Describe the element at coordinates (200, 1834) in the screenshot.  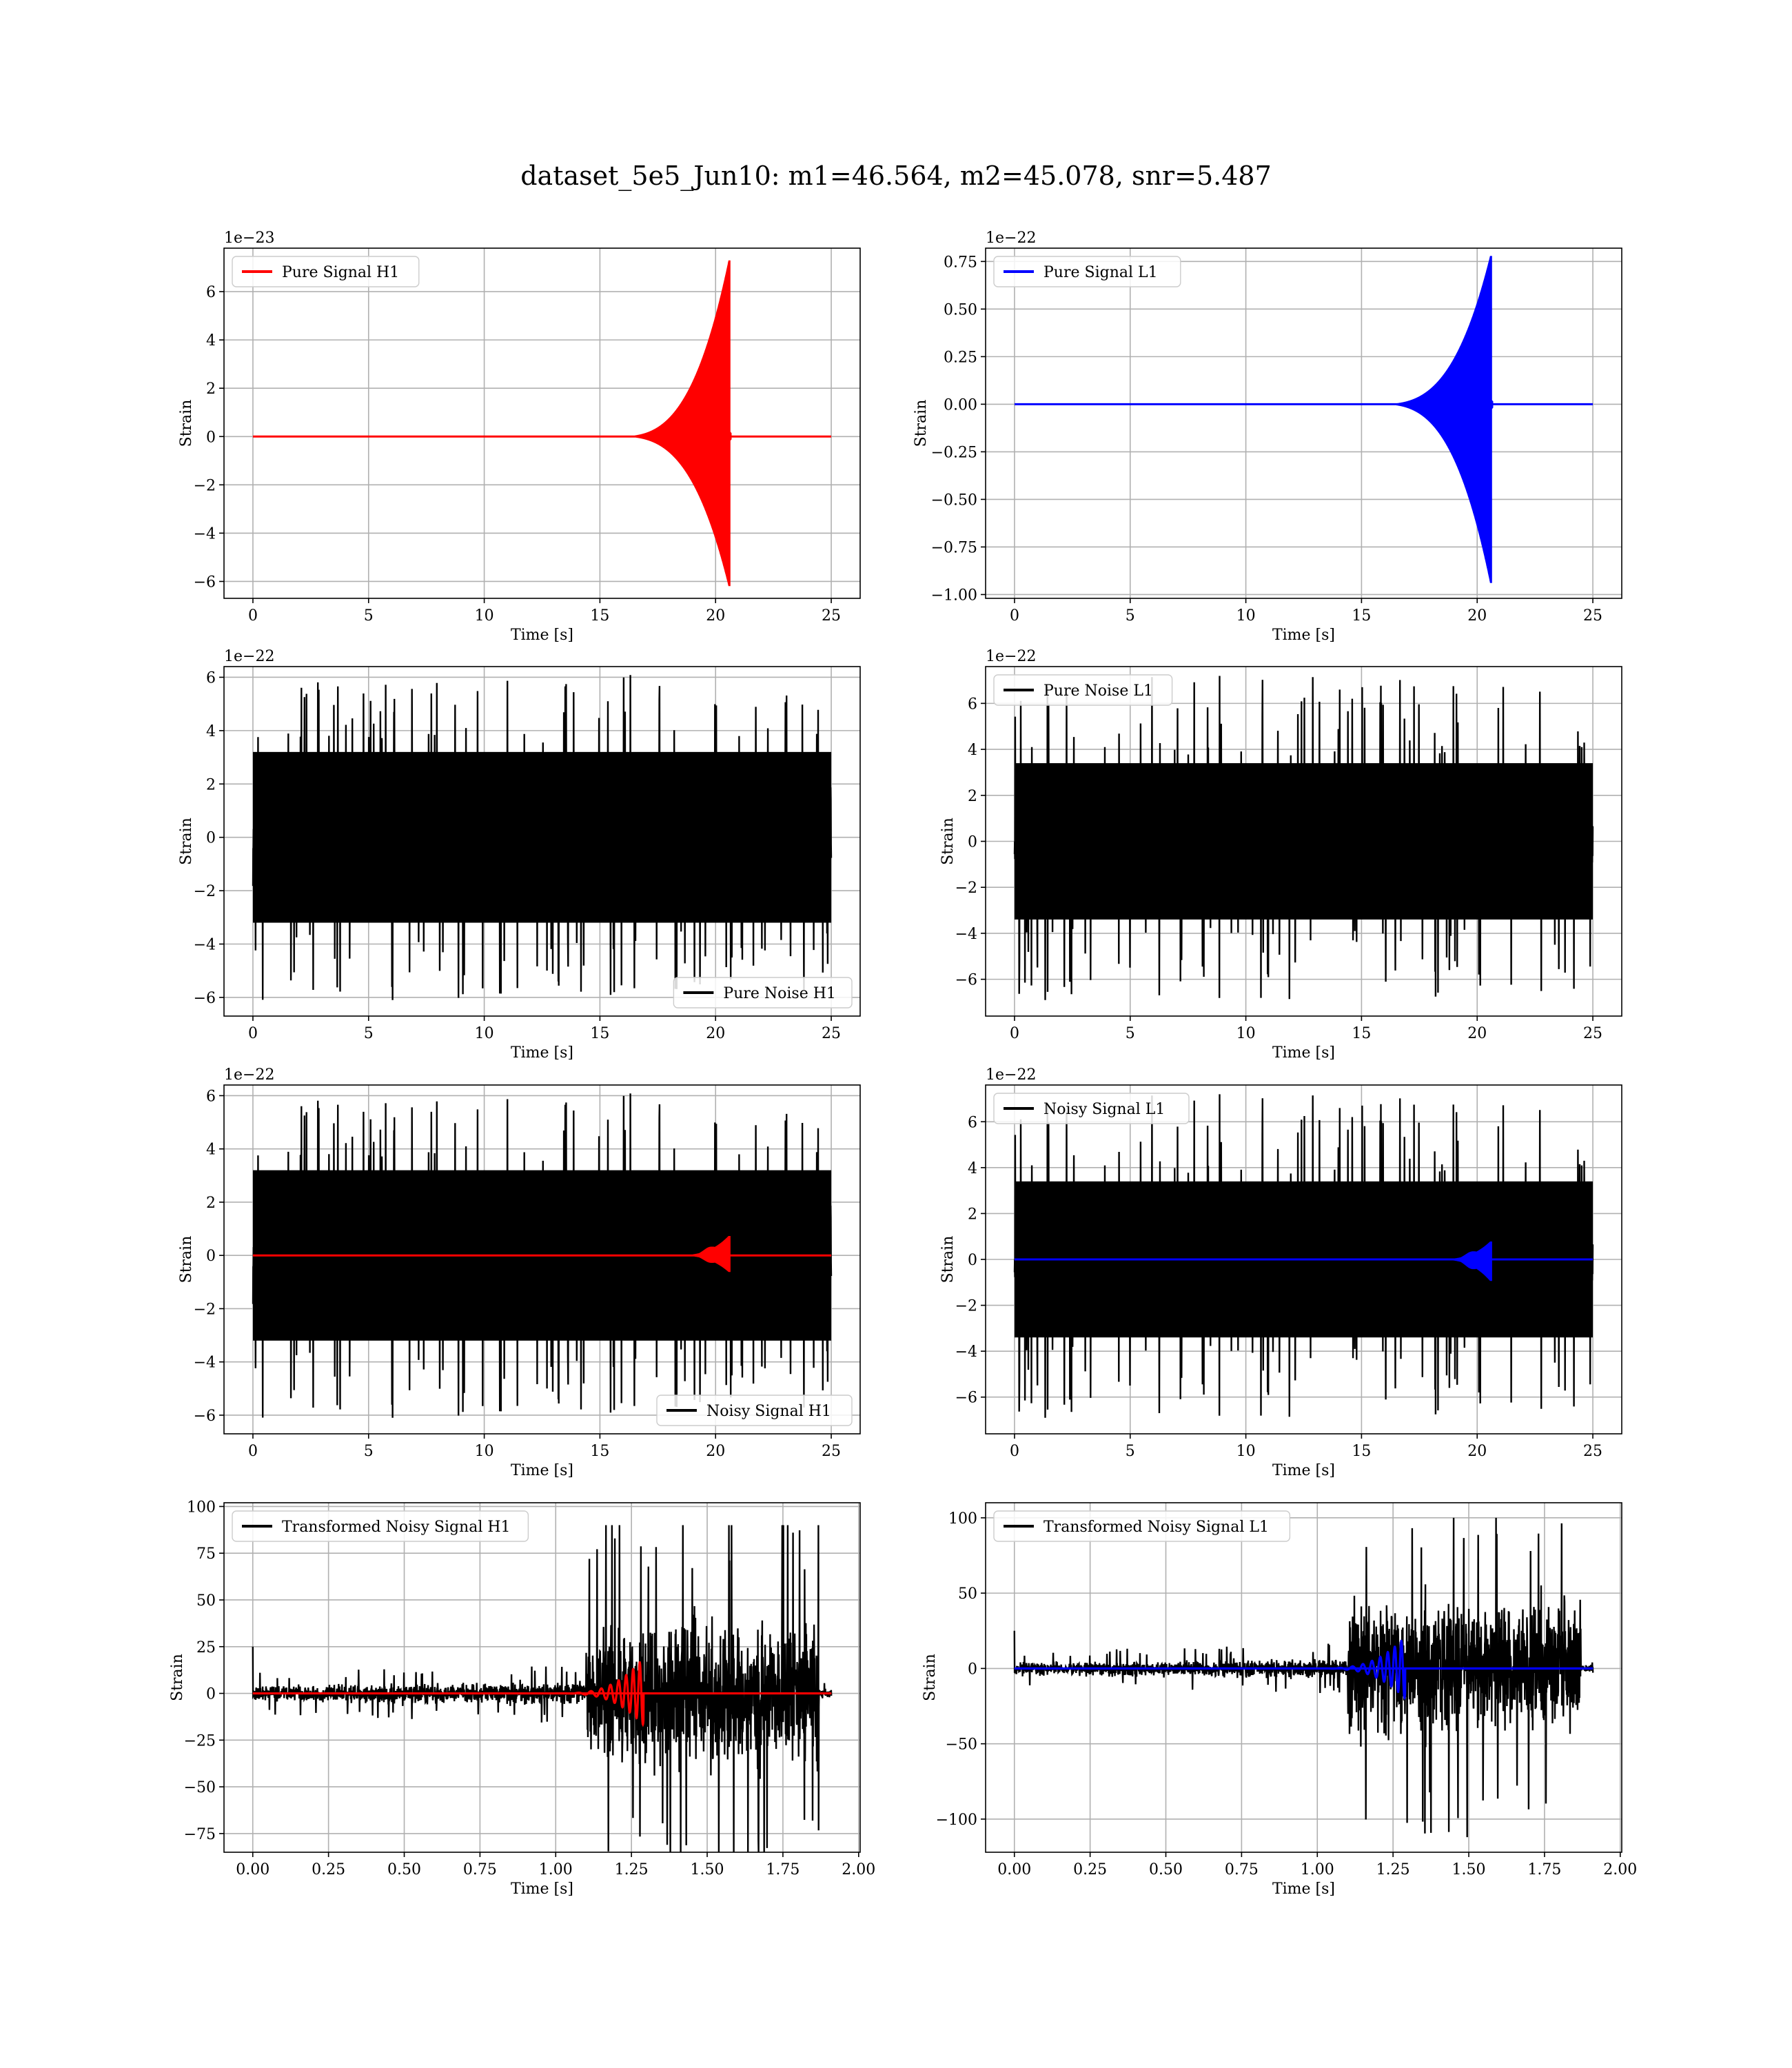
I see `y-tick-label: −75` at that location.